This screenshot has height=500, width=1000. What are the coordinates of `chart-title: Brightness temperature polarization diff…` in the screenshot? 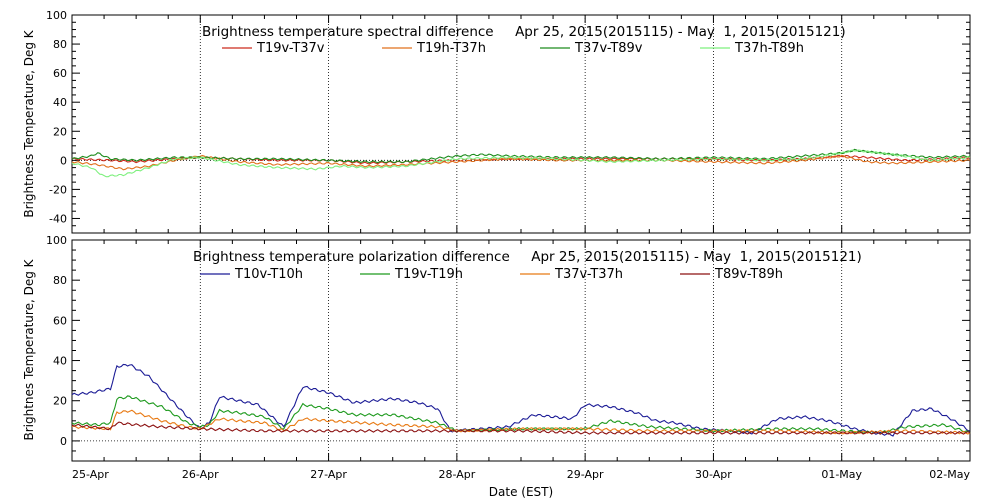 It's located at (527, 257).